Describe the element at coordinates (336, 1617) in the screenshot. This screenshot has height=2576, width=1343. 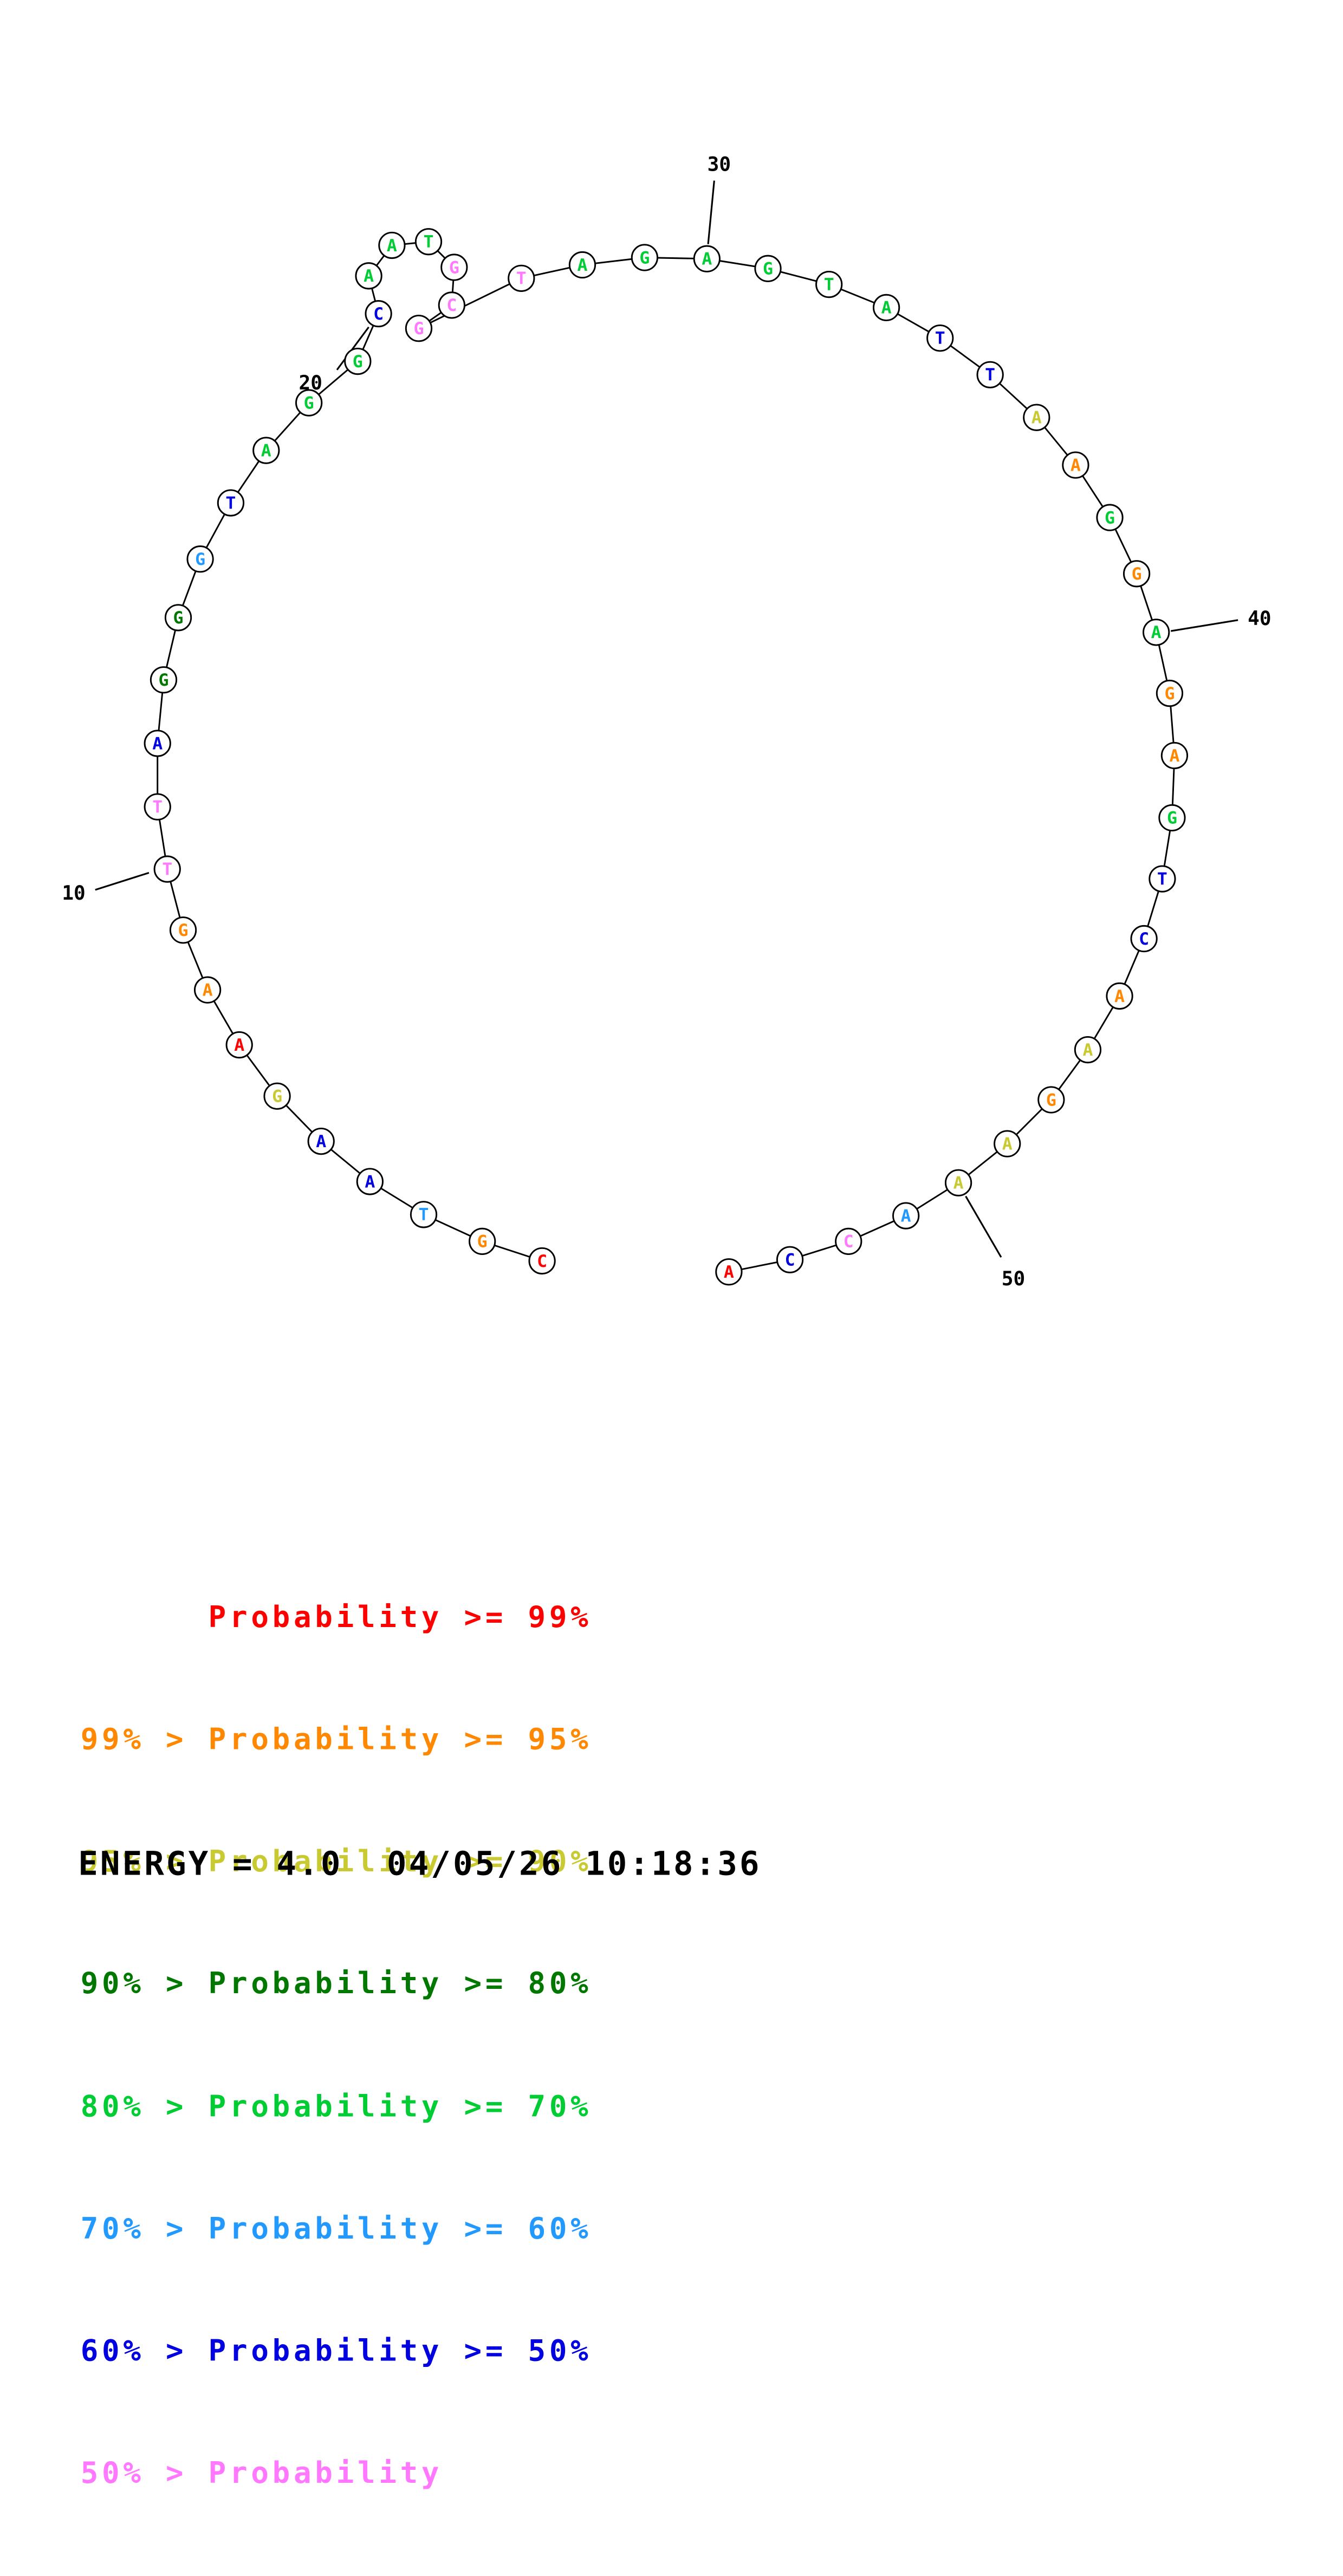
I see `legend-row-p99: Probability >= 99%` at that location.